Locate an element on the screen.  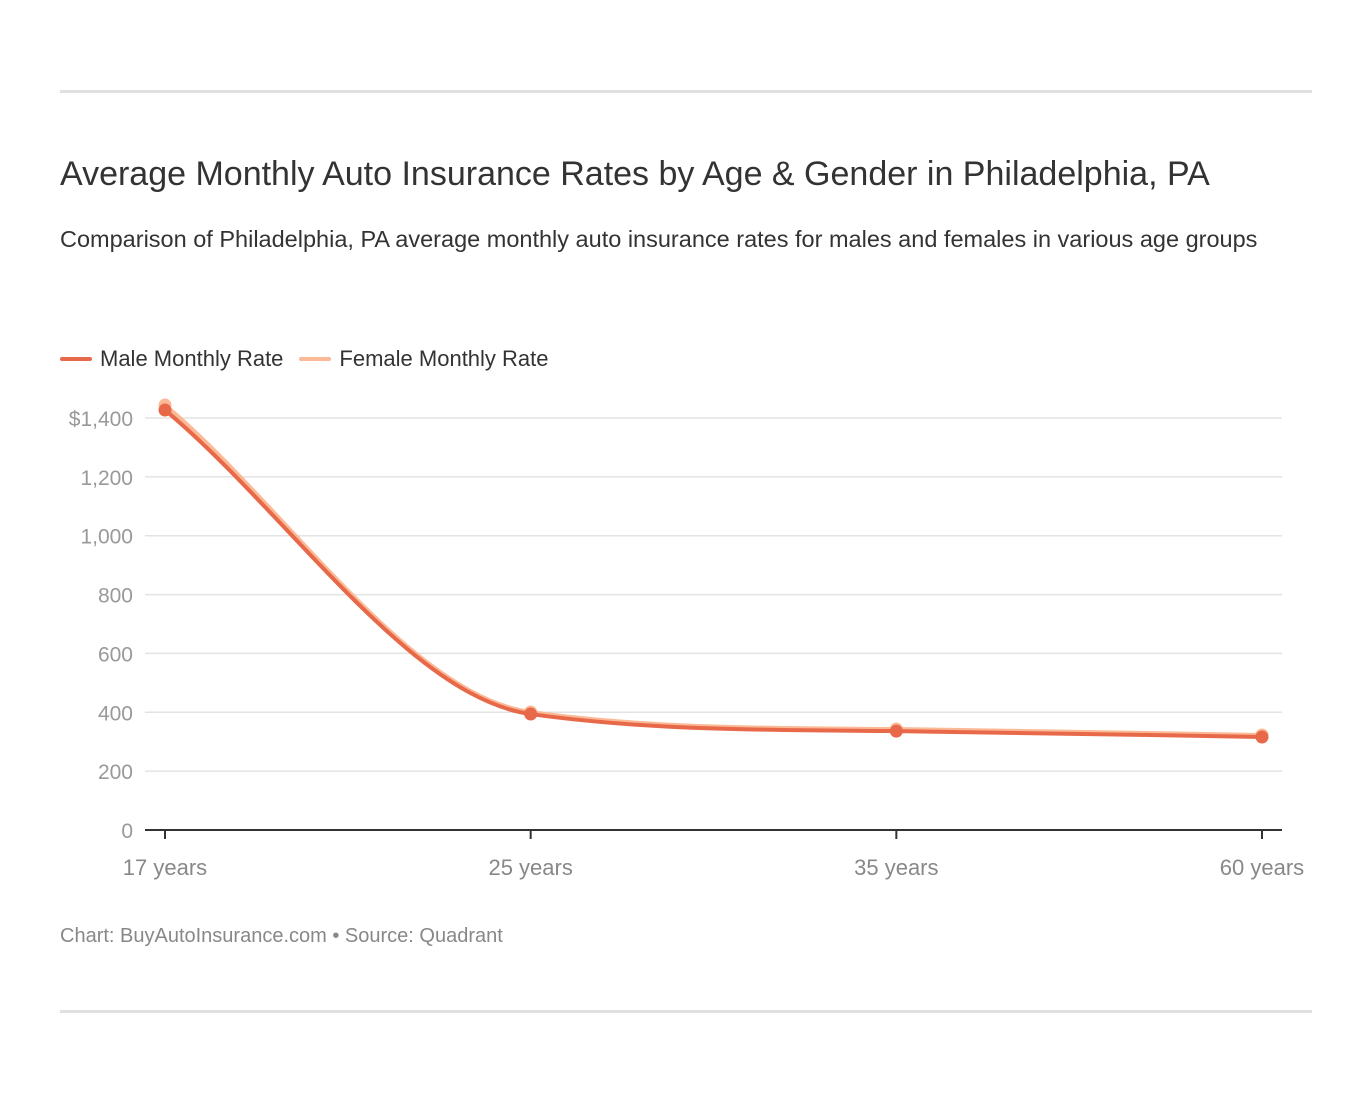
x-tick-label: 60 years is located at coordinates (1262, 867).